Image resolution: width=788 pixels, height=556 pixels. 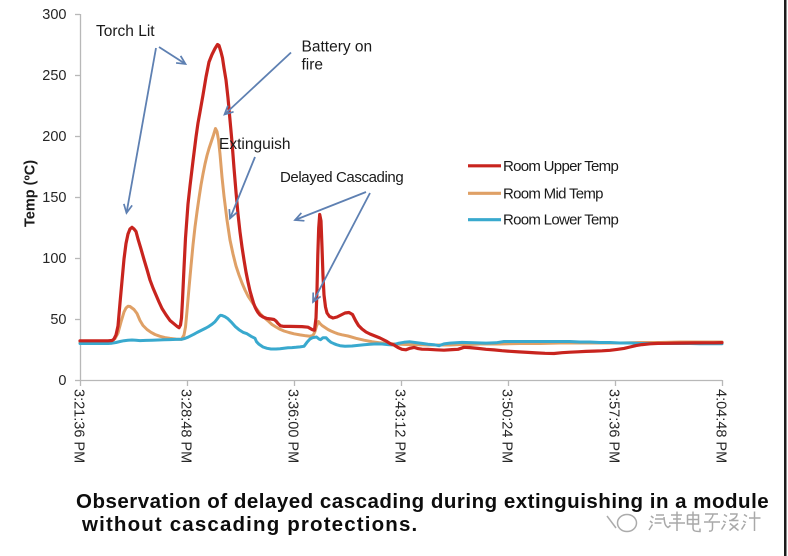 I want to click on svg-text: Extinguish, so click(x=255, y=144).